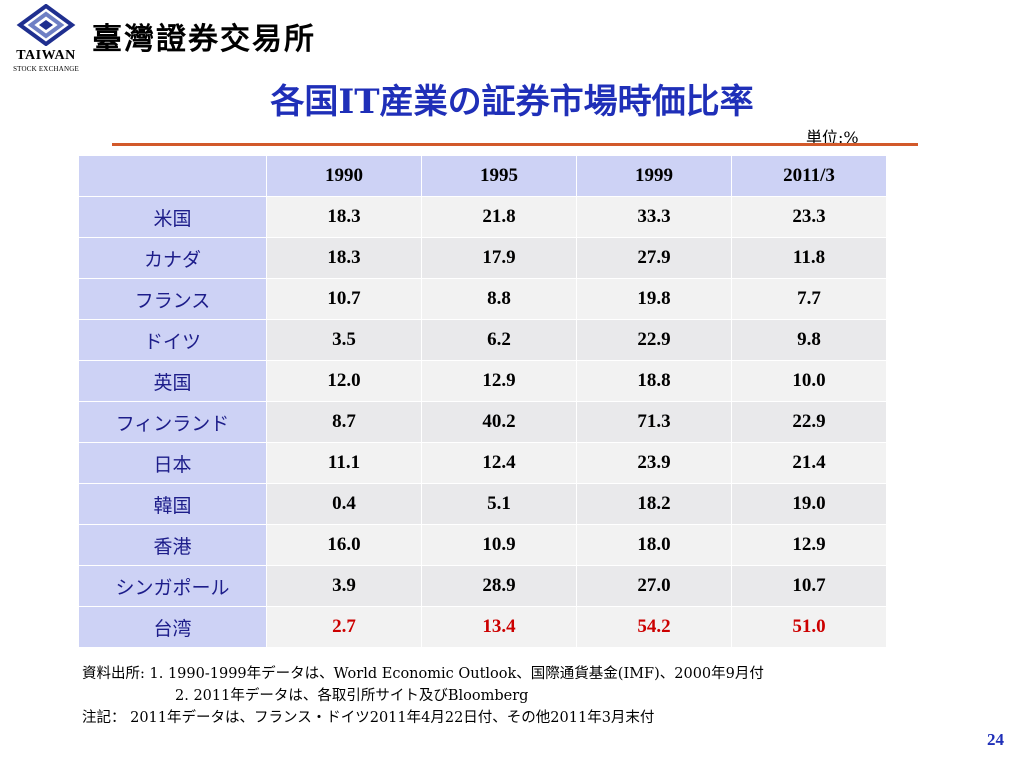 This screenshot has width=1024, height=768. I want to click on value-cell: 23.3, so click(809, 217).